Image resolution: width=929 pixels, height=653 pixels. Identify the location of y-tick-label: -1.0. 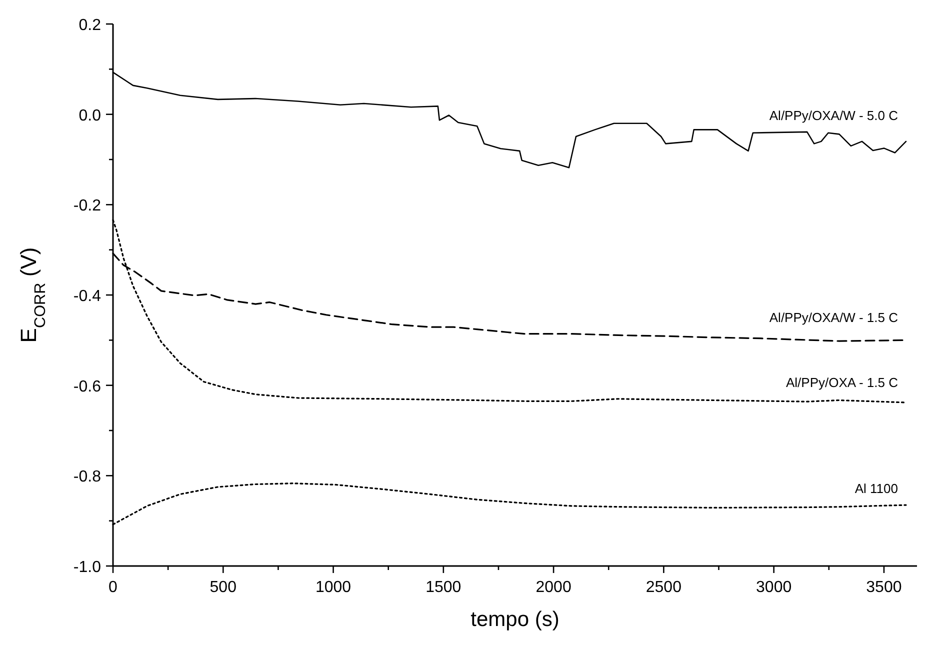
(87, 567).